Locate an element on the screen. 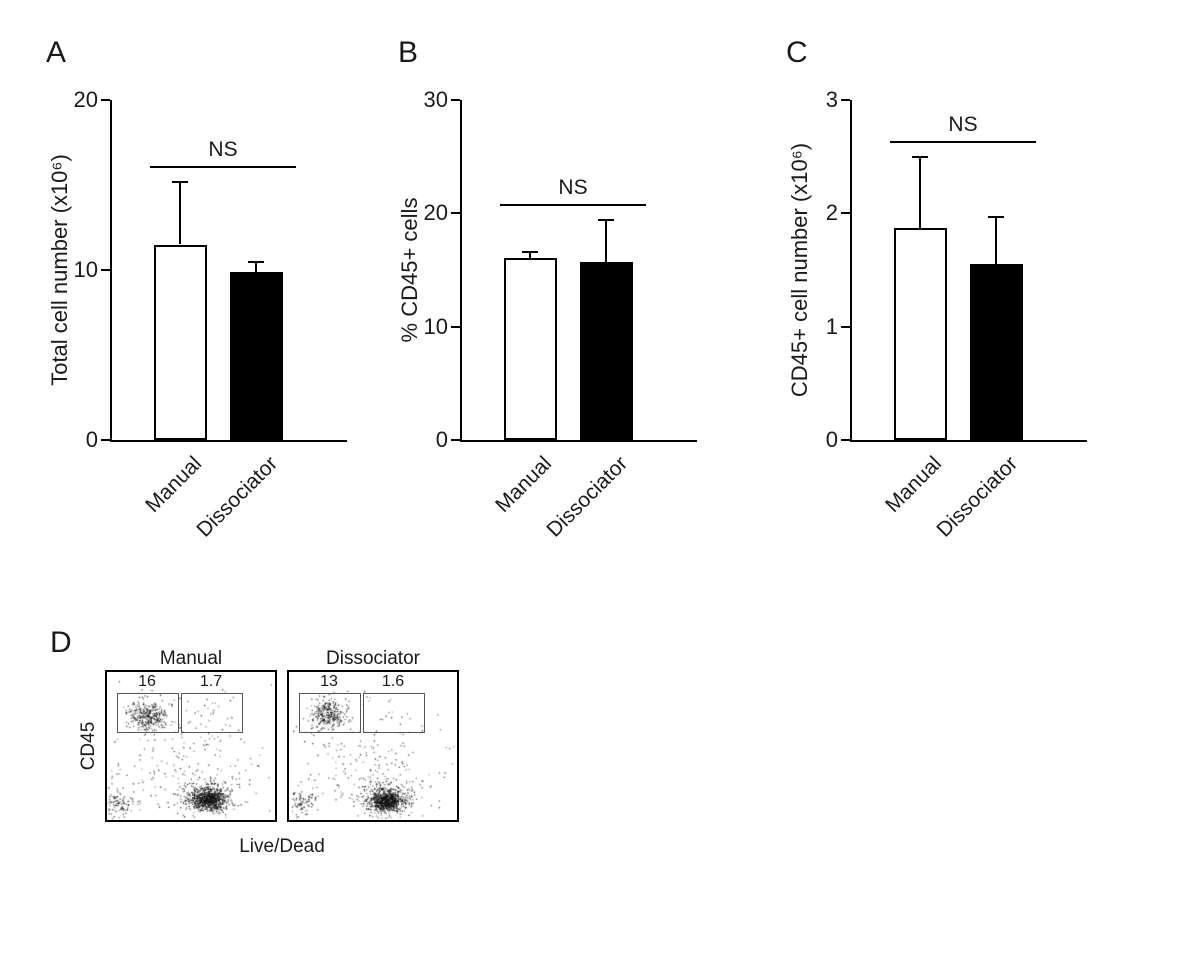 The height and width of the screenshot is (957, 1200). panel-label-C: C is located at coordinates (797, 52).